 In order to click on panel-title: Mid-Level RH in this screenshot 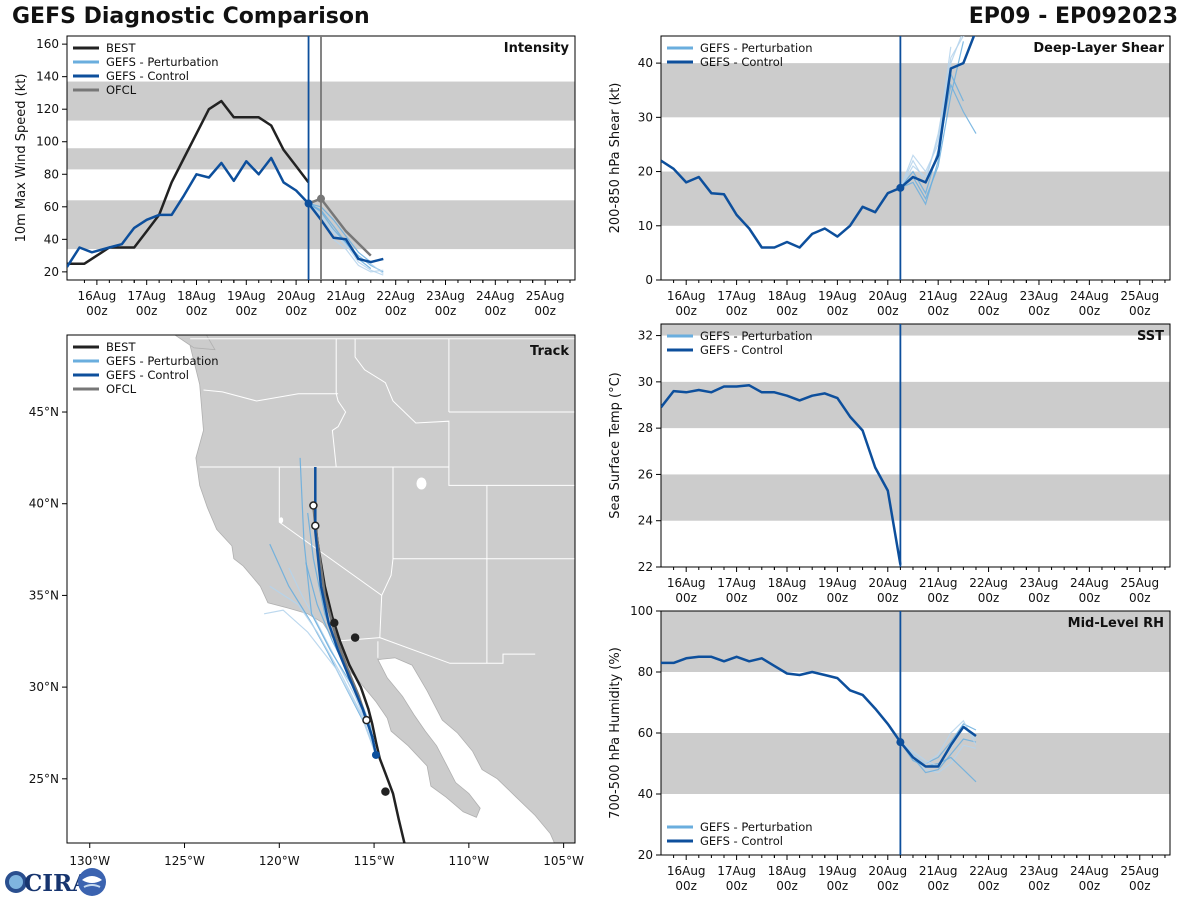, I will do `click(1116, 623)`.